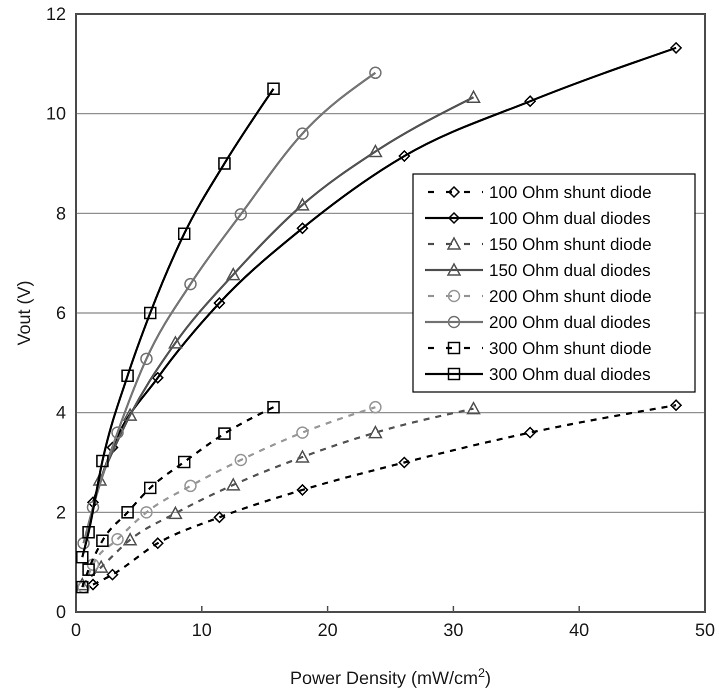 Image resolution: width=719 pixels, height=696 pixels. I want to click on y-tick-label: 4, so click(61, 412).